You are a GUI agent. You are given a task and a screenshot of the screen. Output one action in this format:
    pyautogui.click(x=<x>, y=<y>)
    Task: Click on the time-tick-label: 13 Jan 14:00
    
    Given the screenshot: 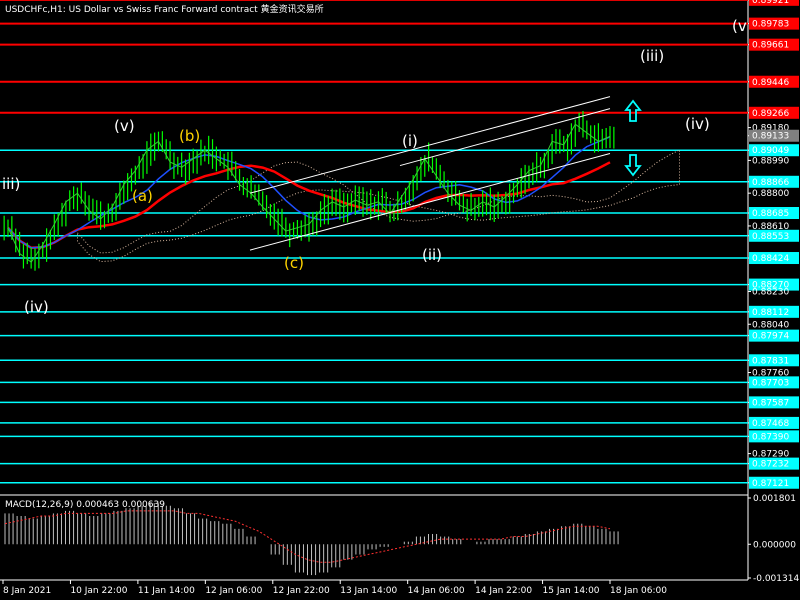 What is the action you would take?
    pyautogui.click(x=368, y=591)
    